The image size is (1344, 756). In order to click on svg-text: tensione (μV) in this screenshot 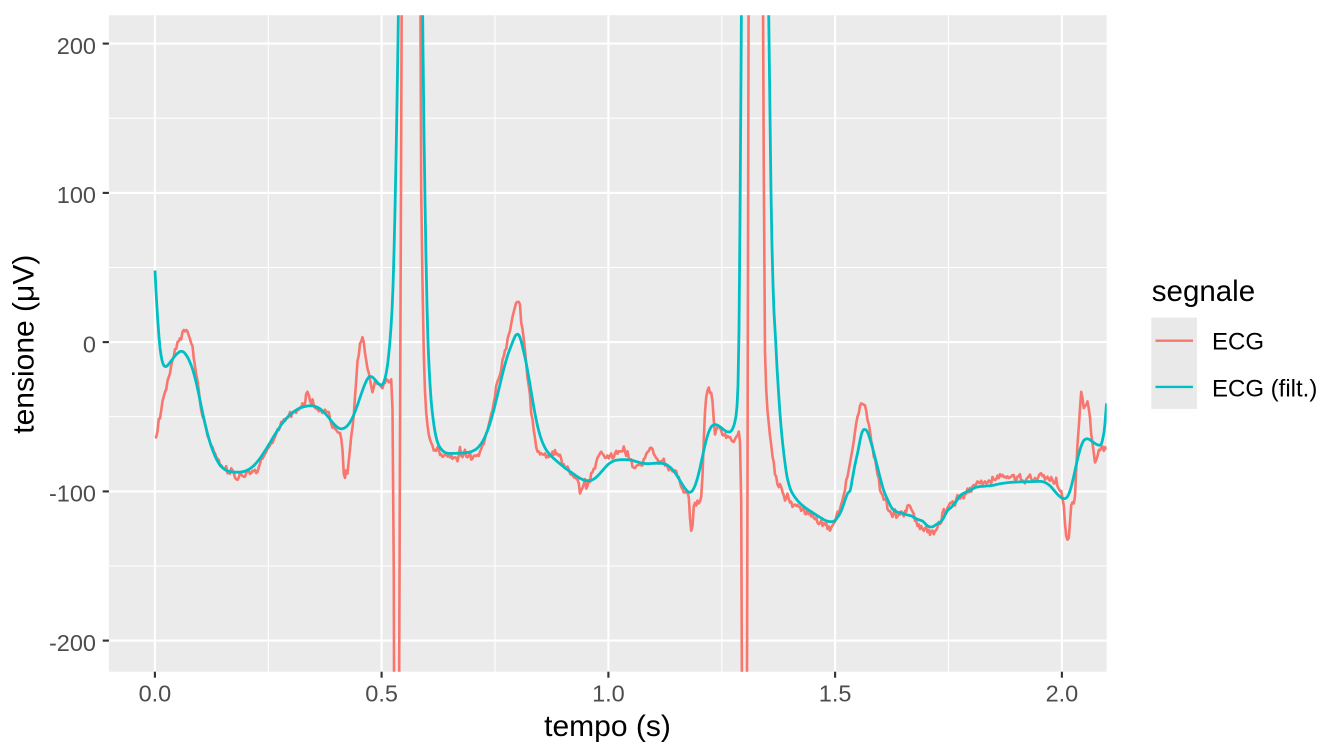, I will do `click(23, 344)`.